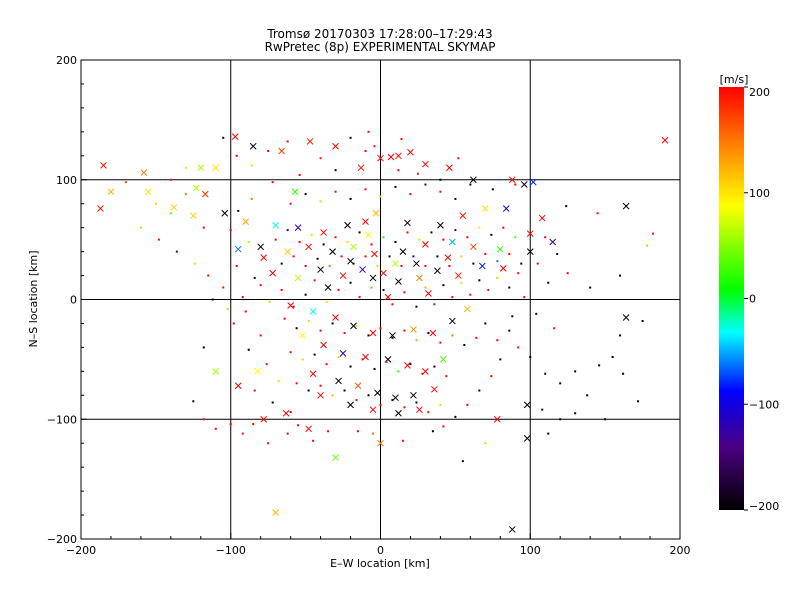 This screenshot has height=600, width=800. What do you see at coordinates (81, 550) in the screenshot?
I see `x-tick-label: −200` at bounding box center [81, 550].